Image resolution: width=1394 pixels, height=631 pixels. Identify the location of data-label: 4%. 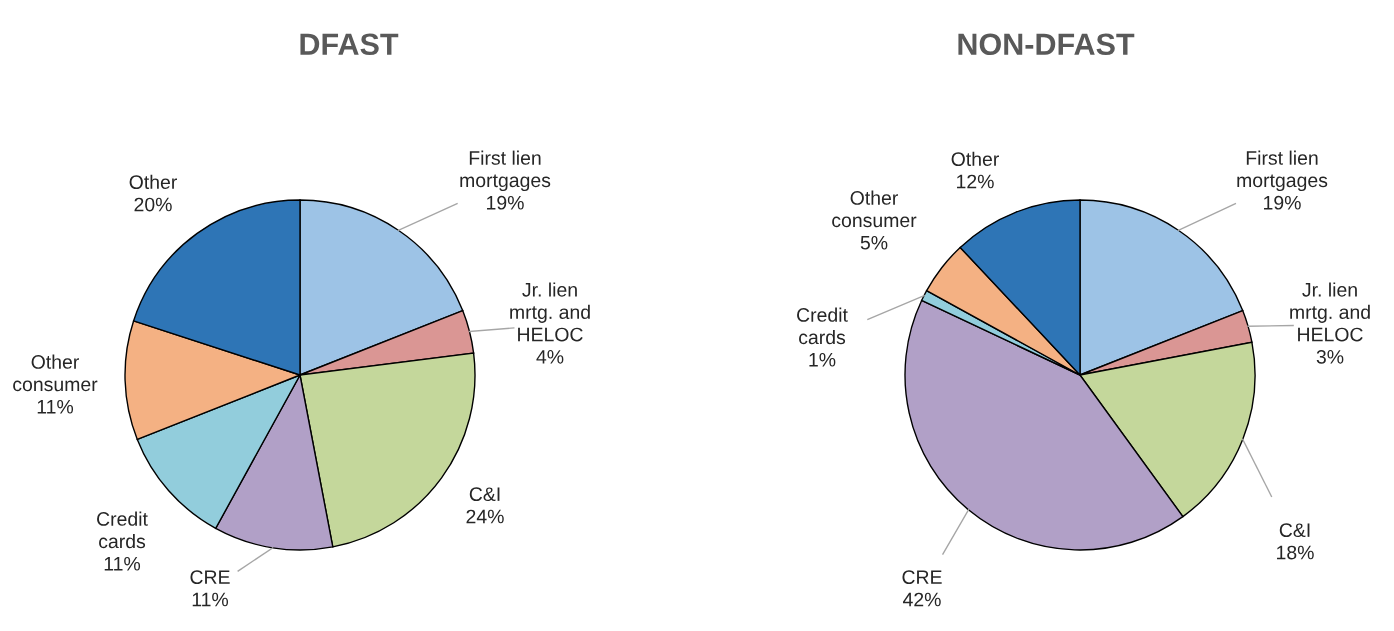
(550, 357).